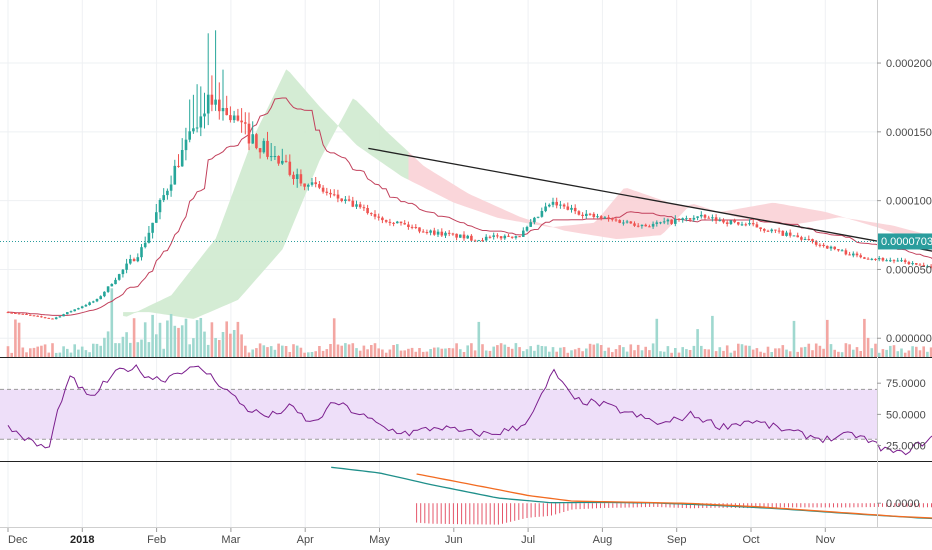 The width and height of the screenshot is (932, 550). What do you see at coordinates (906, 242) in the screenshot?
I see `last-price-tag-label: 0.00007033` at bounding box center [906, 242].